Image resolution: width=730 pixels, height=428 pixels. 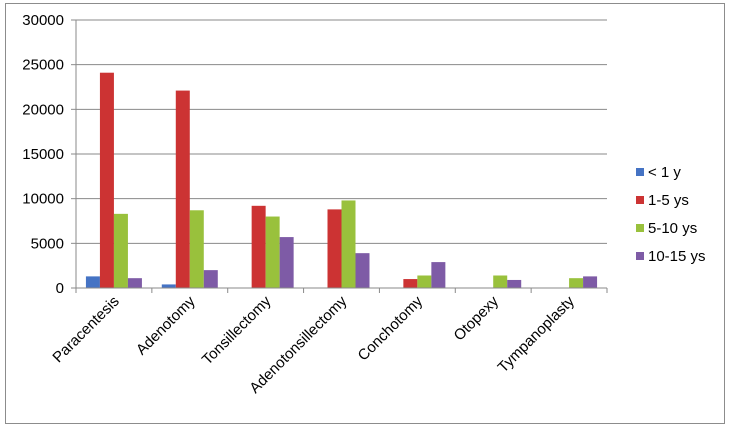 I want to click on bar-conchotomy-10-15-ys, so click(x=438, y=275).